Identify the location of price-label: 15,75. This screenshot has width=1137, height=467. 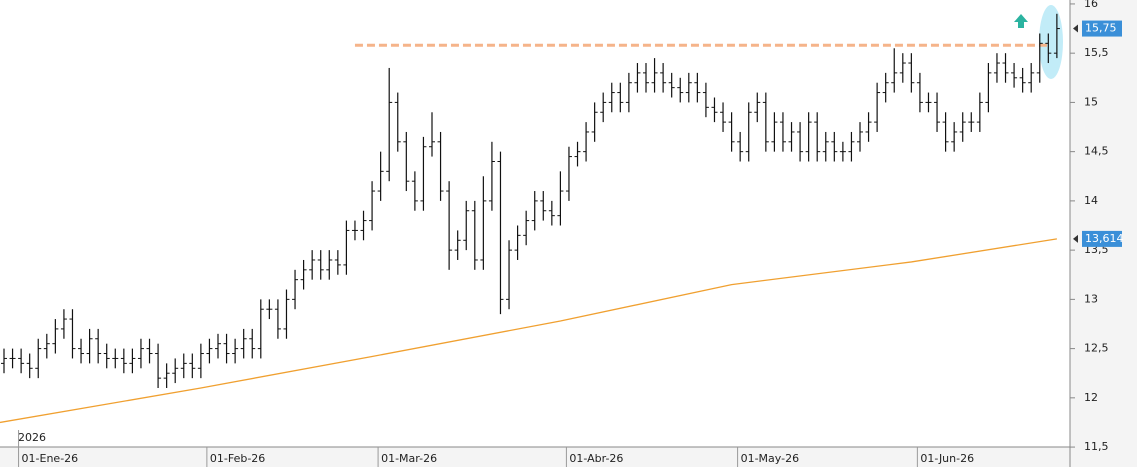
(1101, 28).